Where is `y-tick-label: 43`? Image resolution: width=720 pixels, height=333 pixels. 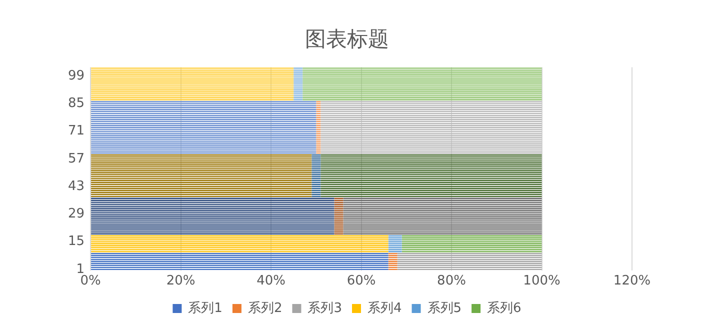 y-tick-label: 43 is located at coordinates (76, 186).